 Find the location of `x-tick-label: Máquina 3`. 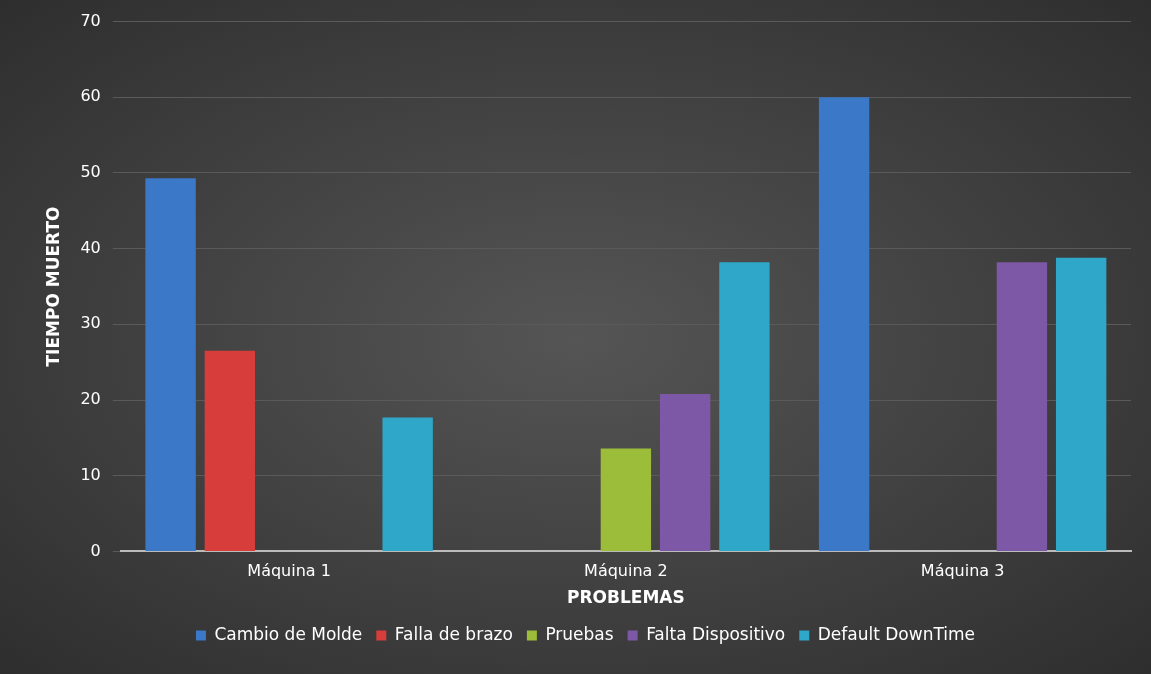

x-tick-label: Máquina 3 is located at coordinates (962, 571).